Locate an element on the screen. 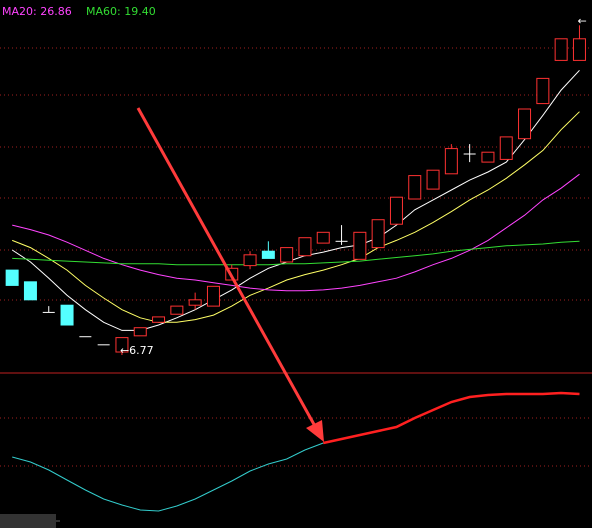 This screenshot has height=528, width=592. annotation: ←6.77 is located at coordinates (137, 350).